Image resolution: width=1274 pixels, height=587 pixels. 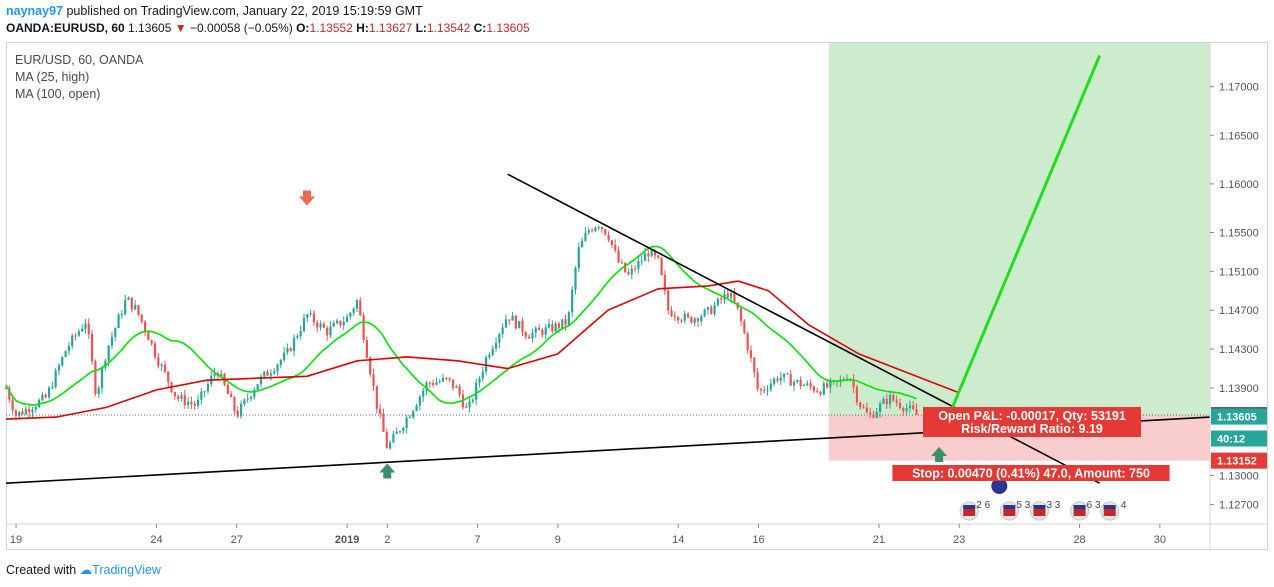 What do you see at coordinates (65, 28) in the screenshot?
I see `symbol-label: OANDA:EURUSD, 60` at bounding box center [65, 28].